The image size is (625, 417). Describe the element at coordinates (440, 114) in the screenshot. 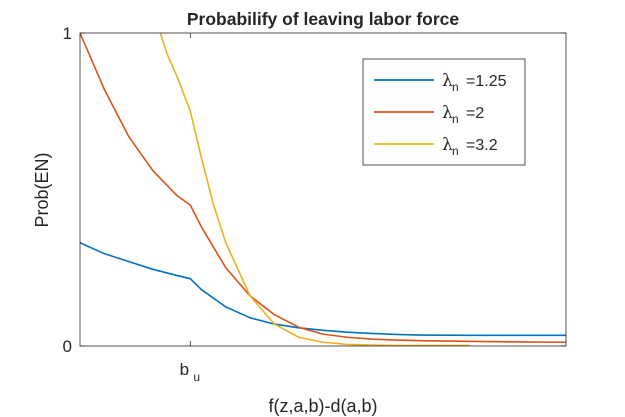

I see `legend-items: λ n =1.25λ n =2λ n =3.2` at that location.